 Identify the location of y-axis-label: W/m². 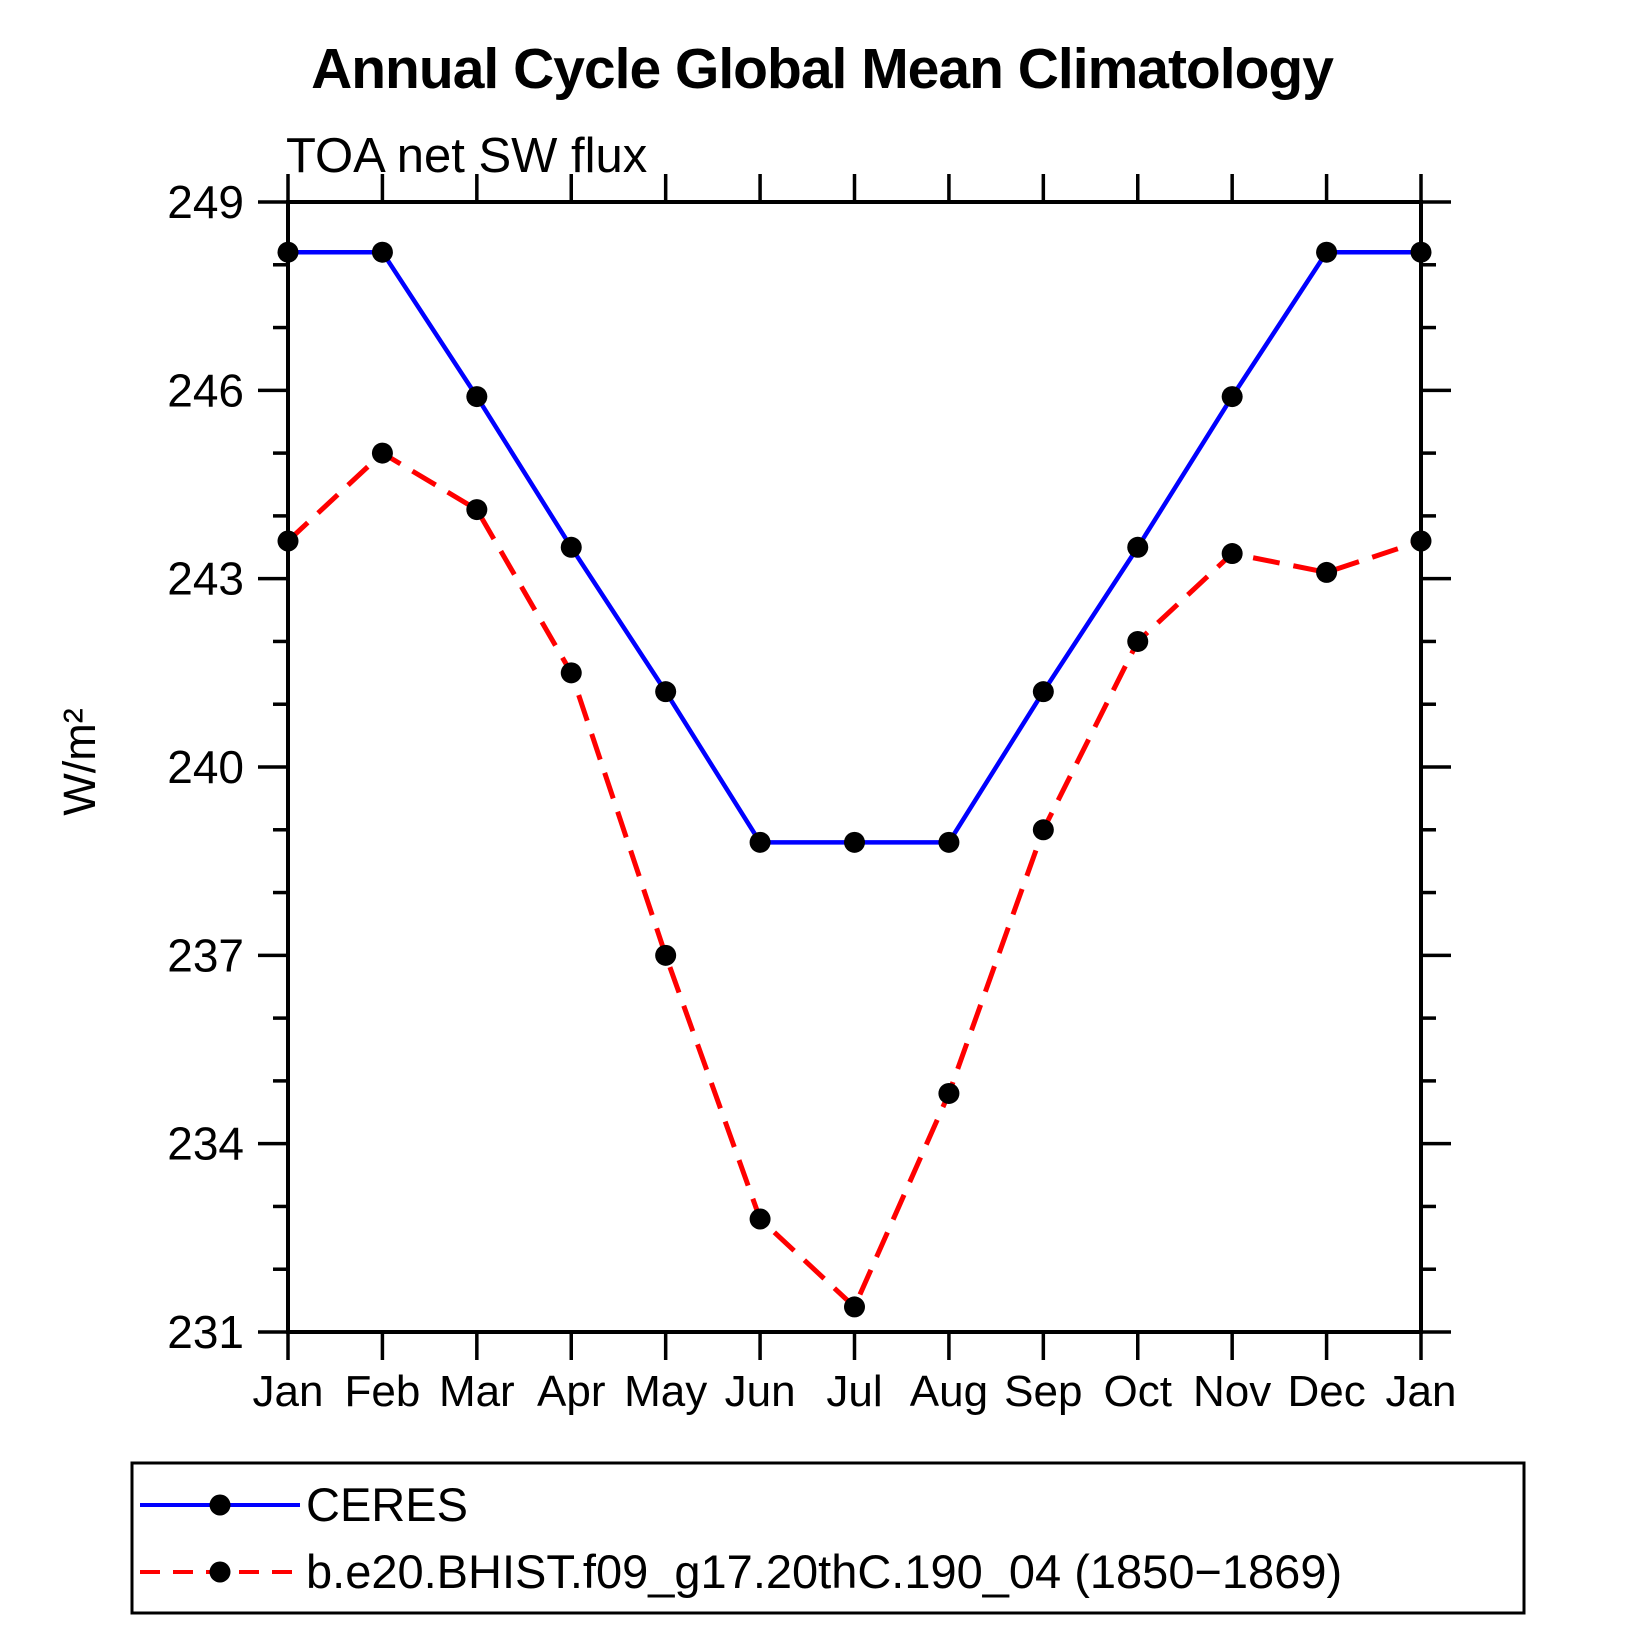
(79, 761).